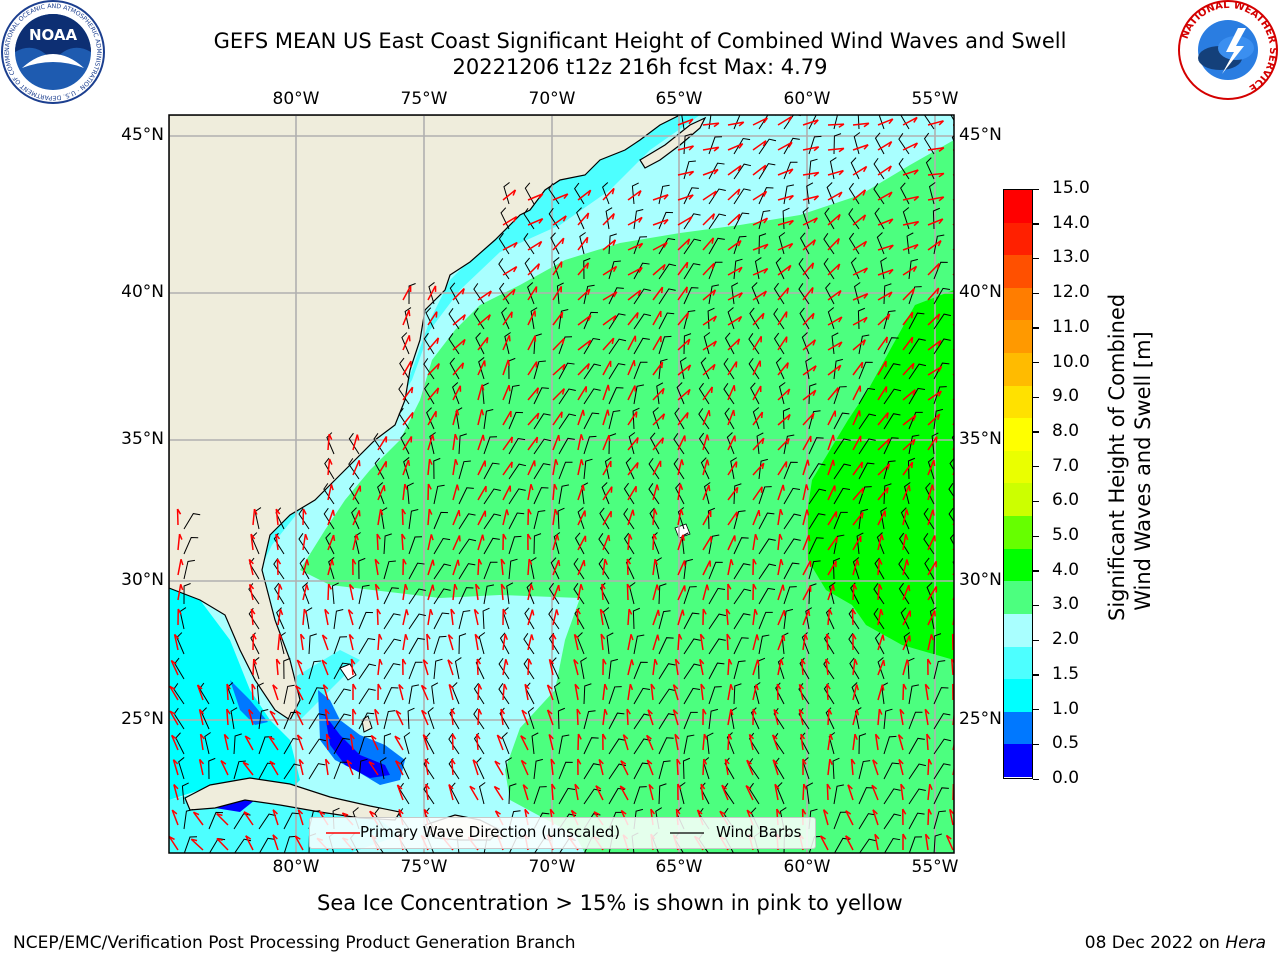  Describe the element at coordinates (640, 67) in the screenshot. I see `chart-subtitle: 20221206 t12z 216h fcst Max: 4.79` at that location.